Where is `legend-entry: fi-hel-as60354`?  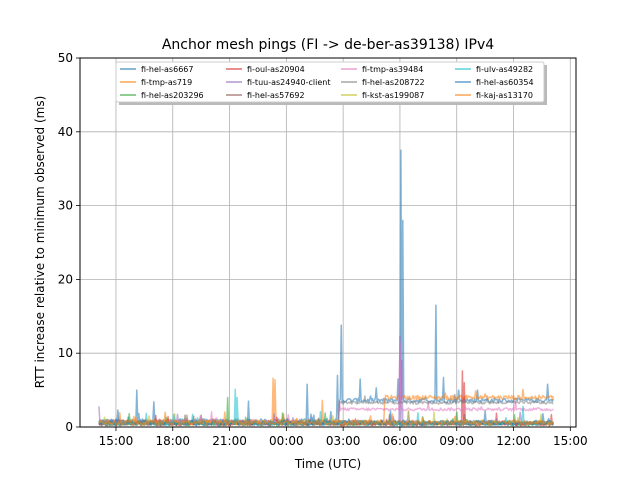
legend-entry: fi-hel-as60354 is located at coordinates (505, 82).